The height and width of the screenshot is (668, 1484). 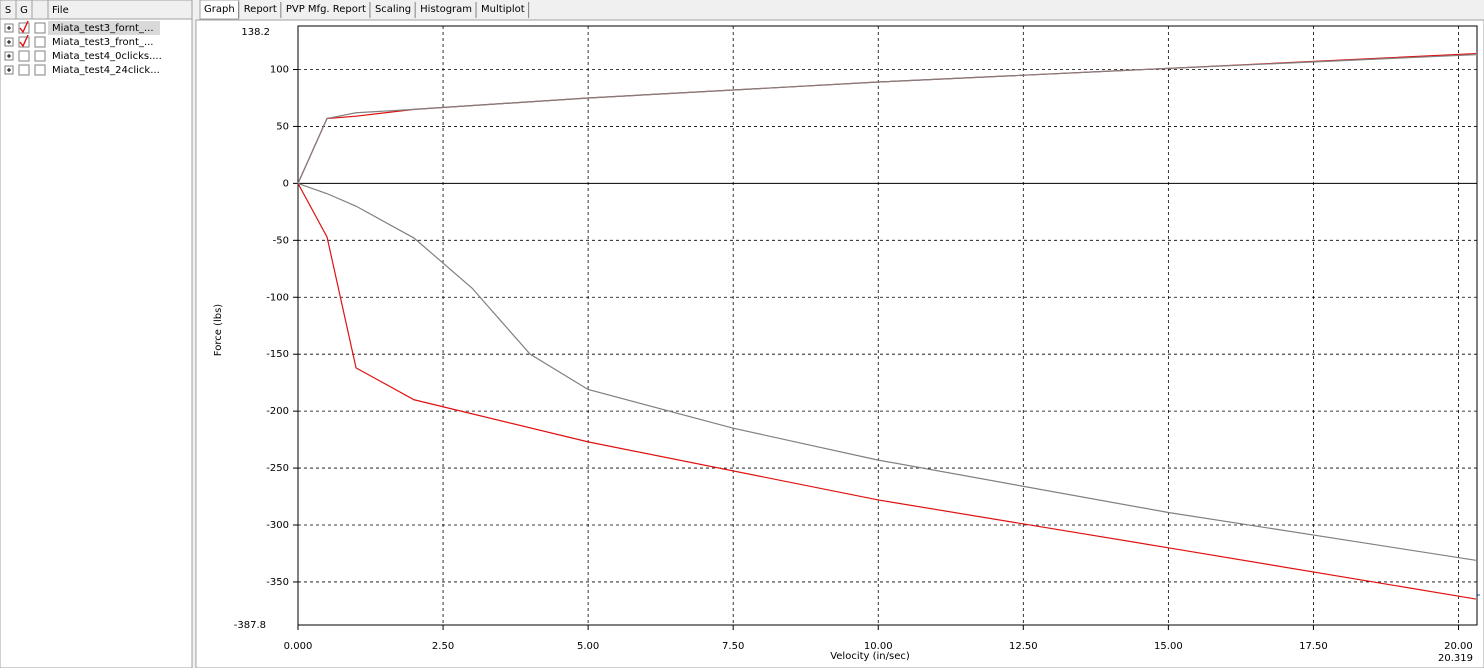 What do you see at coordinates (250, 625) in the screenshot?
I see `y-min-label: -387.8` at bounding box center [250, 625].